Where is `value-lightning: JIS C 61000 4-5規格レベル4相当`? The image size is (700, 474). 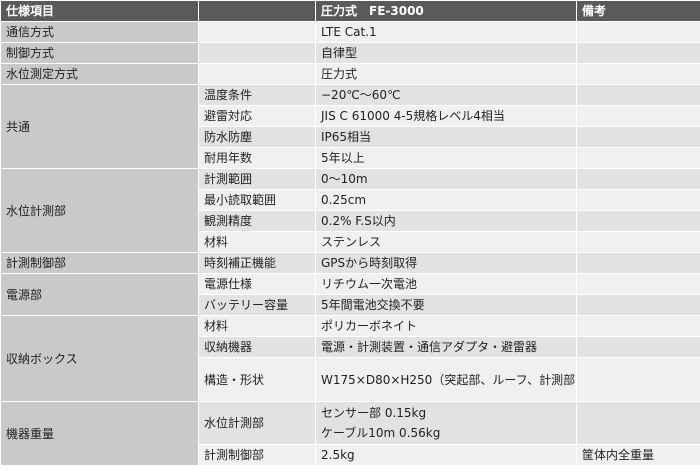
value-lightning: JIS C 61000 4-5規格レベル4相当 is located at coordinates (446, 116).